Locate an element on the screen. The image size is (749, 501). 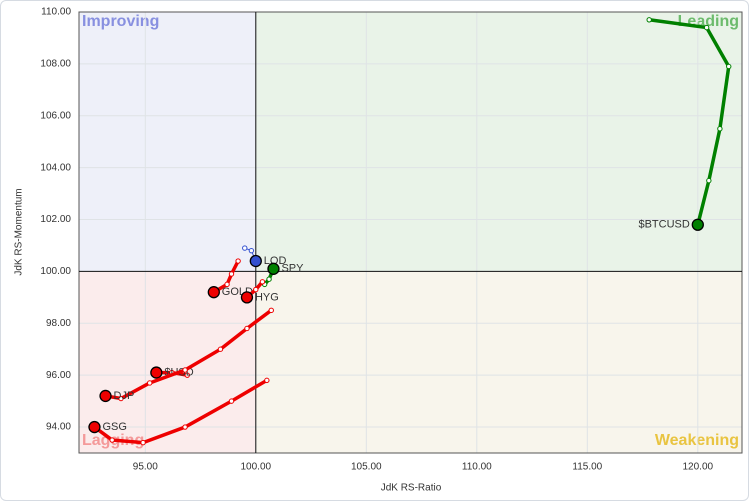
x-tick-label: 120.00 is located at coordinates (698, 467).